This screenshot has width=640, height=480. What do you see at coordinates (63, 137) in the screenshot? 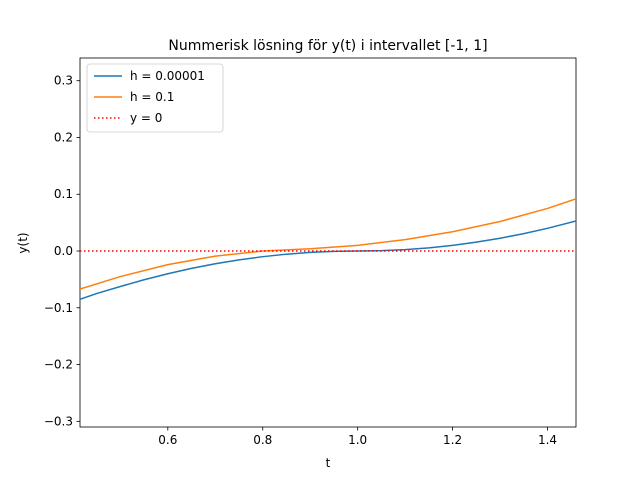
I see `y-tick-label: 0.2` at bounding box center [63, 137].